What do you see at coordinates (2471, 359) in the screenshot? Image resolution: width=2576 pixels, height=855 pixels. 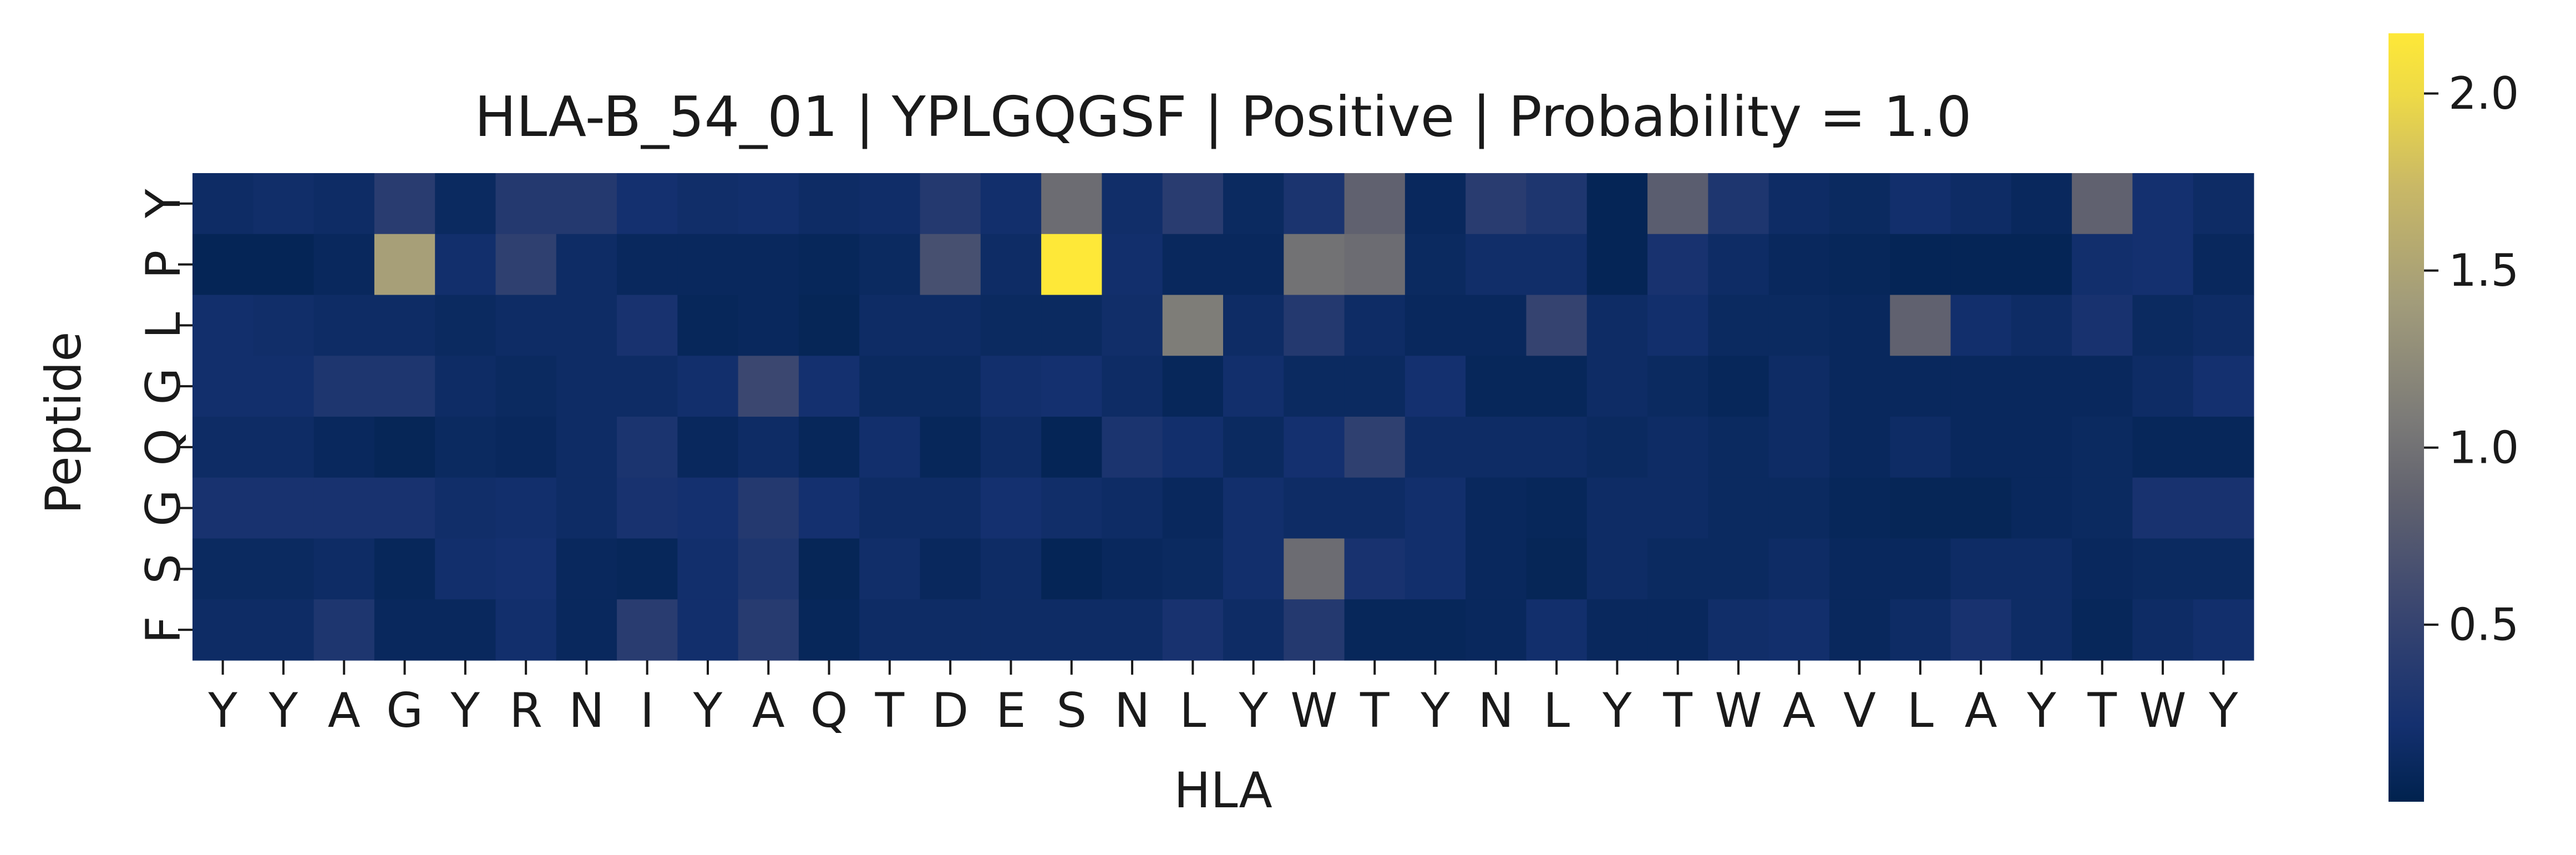 I see `colorbar-ticks: 0.5 1.0 1.5 2.0` at bounding box center [2471, 359].